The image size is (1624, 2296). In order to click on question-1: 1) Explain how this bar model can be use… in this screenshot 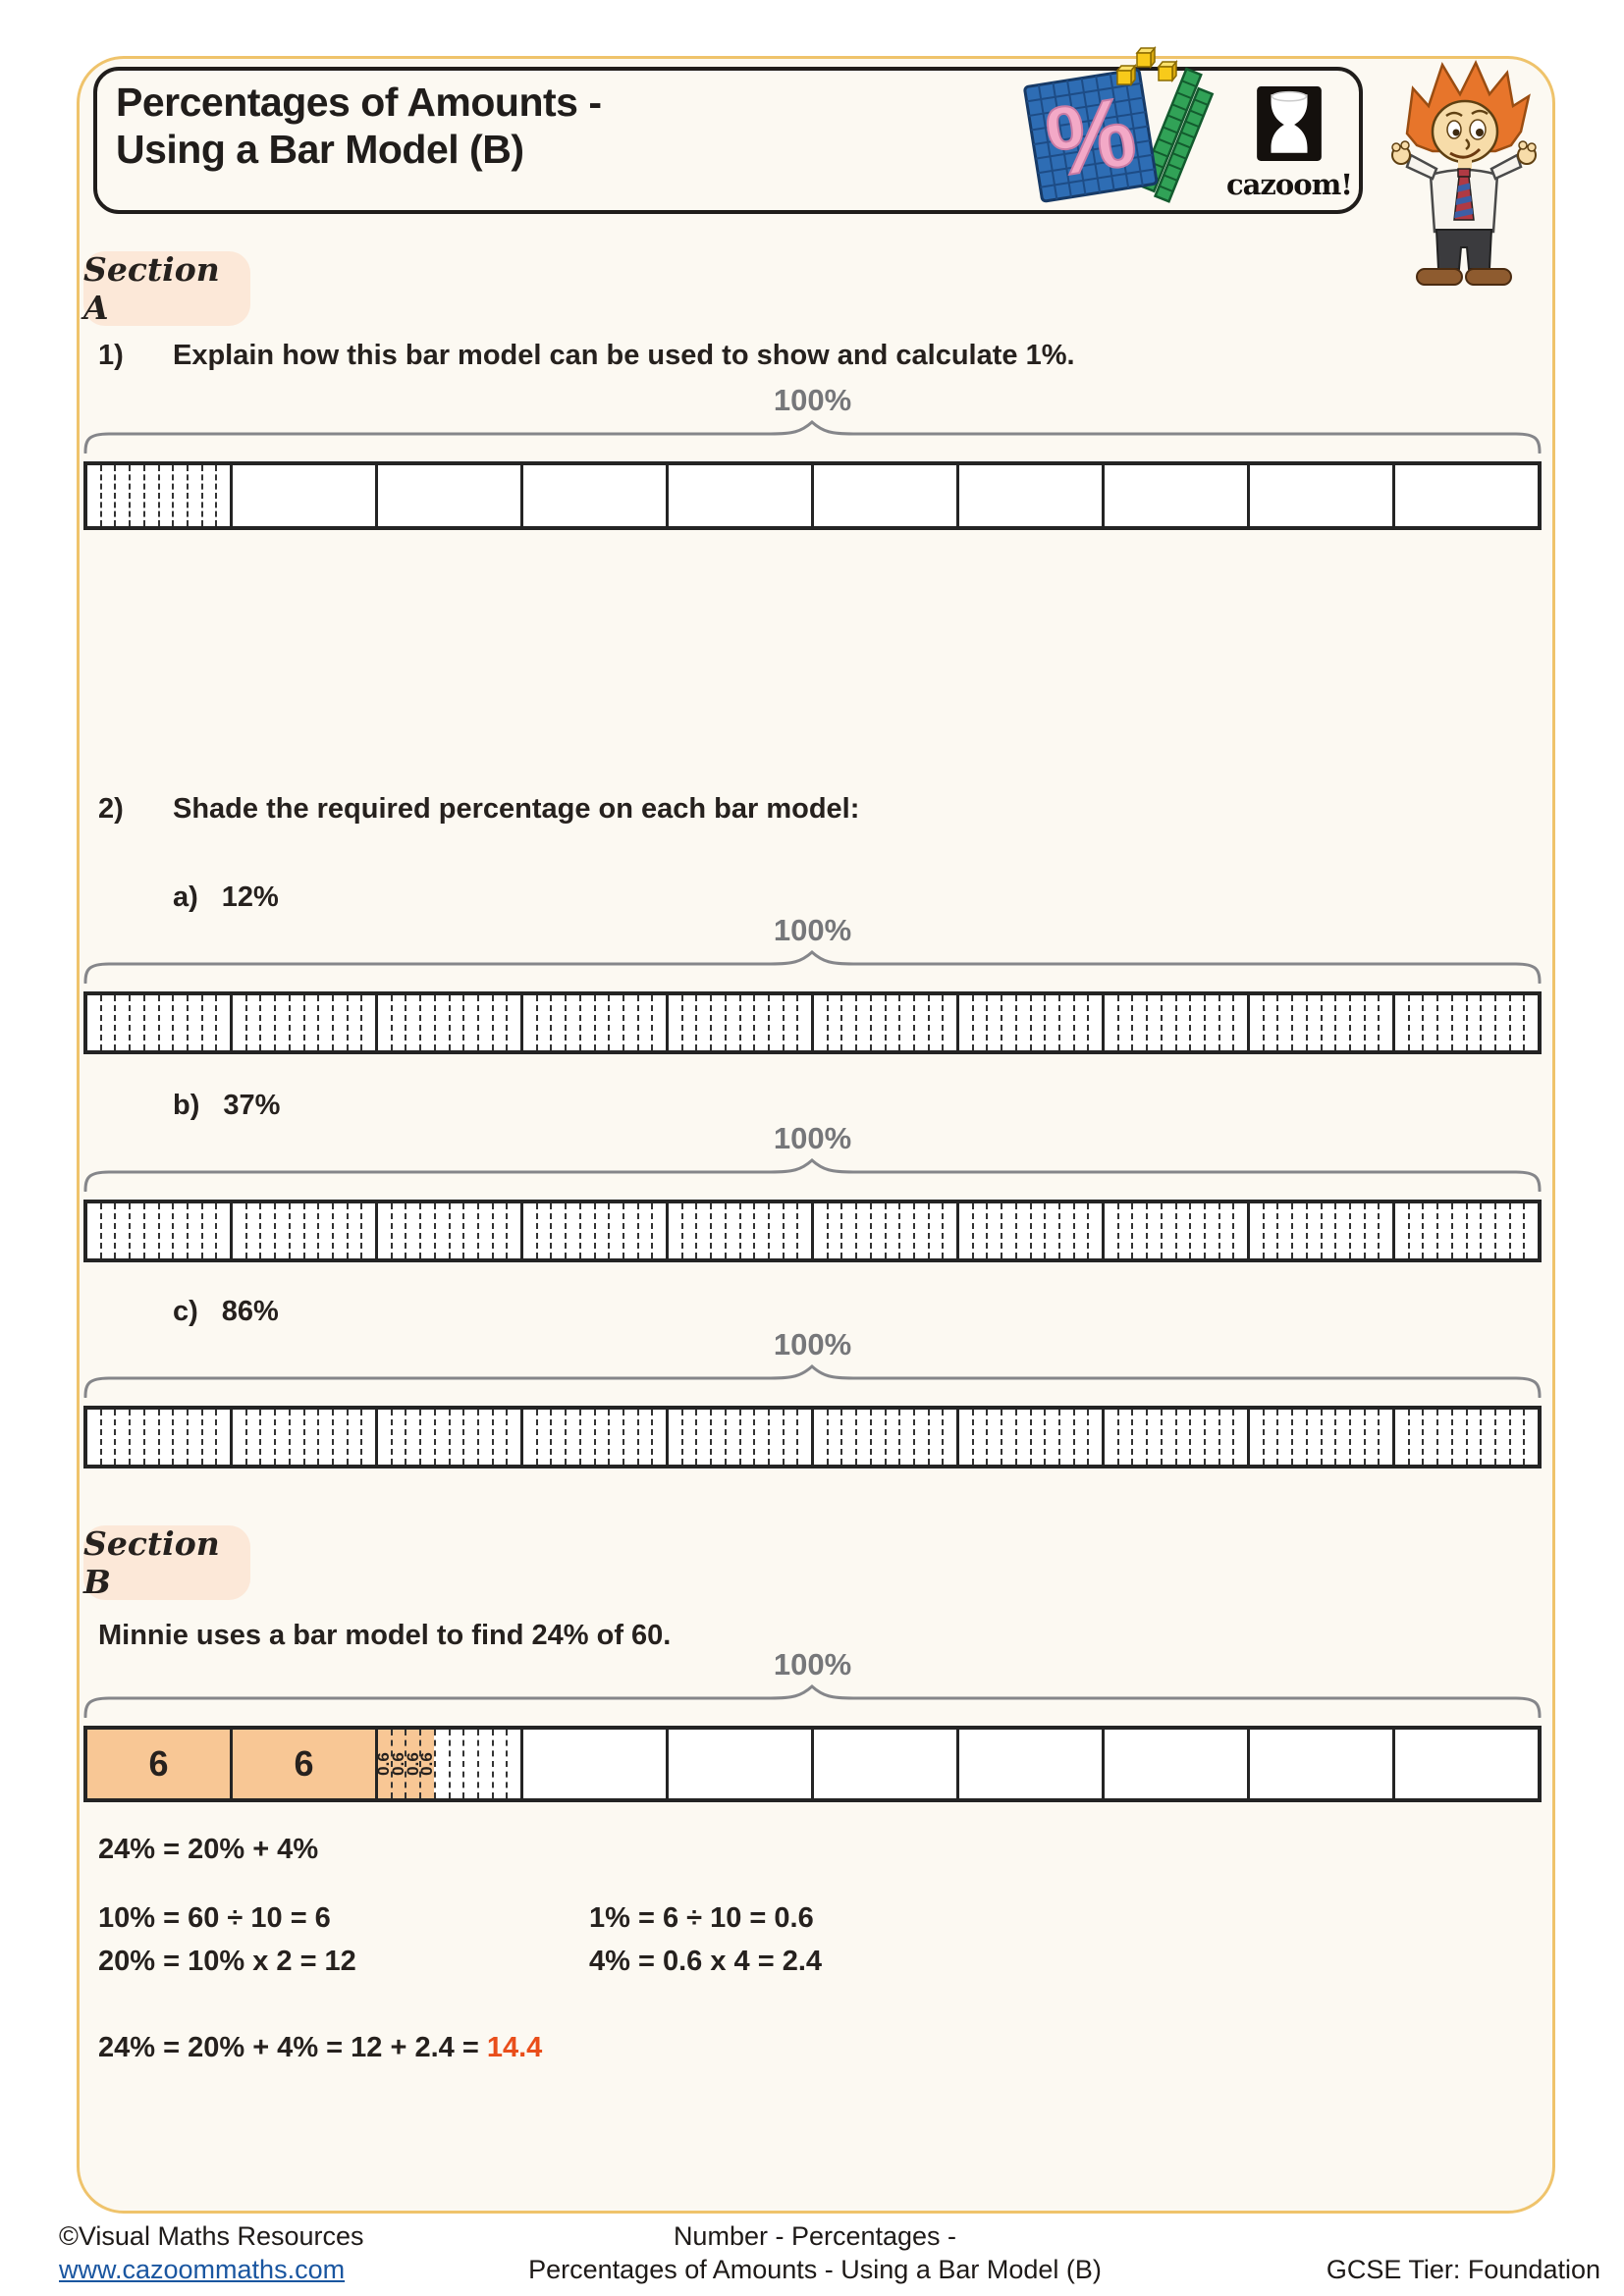, I will do `click(586, 356)`.